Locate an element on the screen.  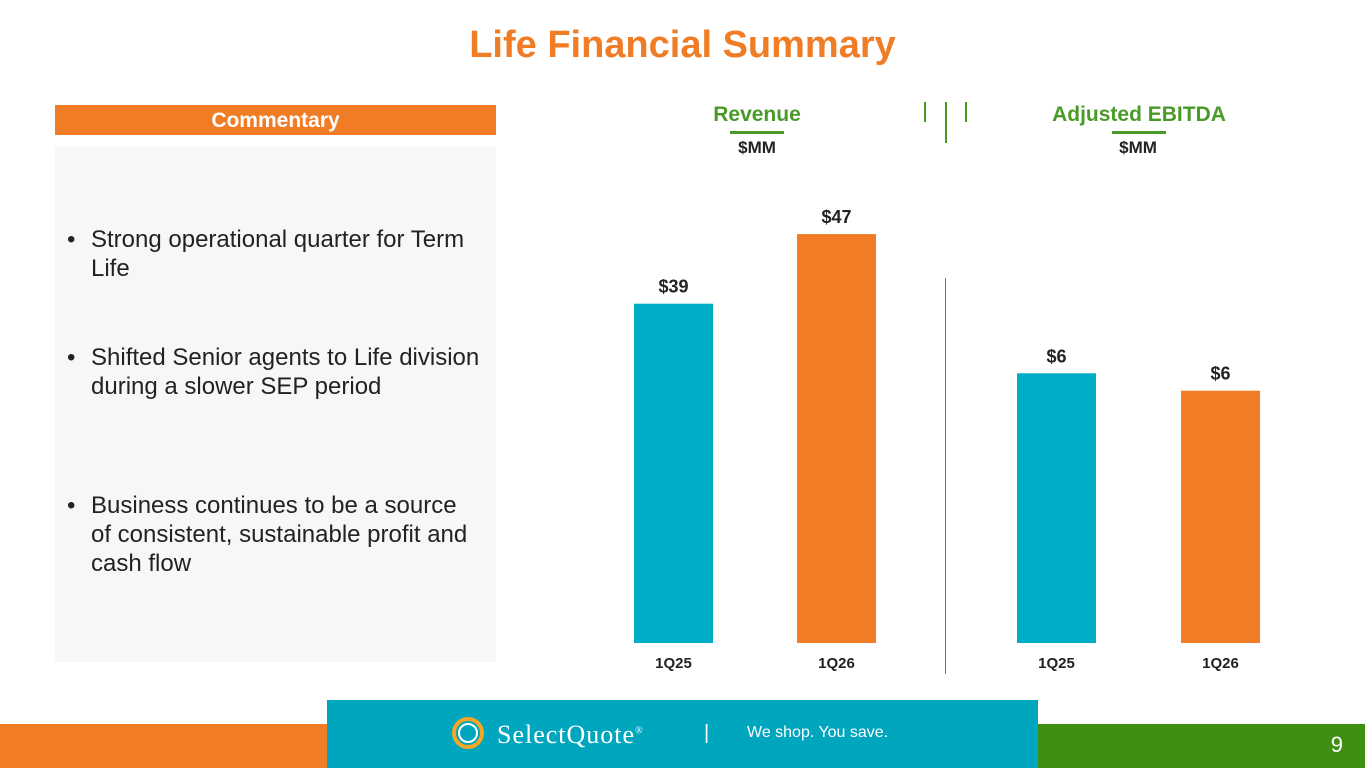
ebitda-chart-unit: $MM is located at coordinates (1138, 147).